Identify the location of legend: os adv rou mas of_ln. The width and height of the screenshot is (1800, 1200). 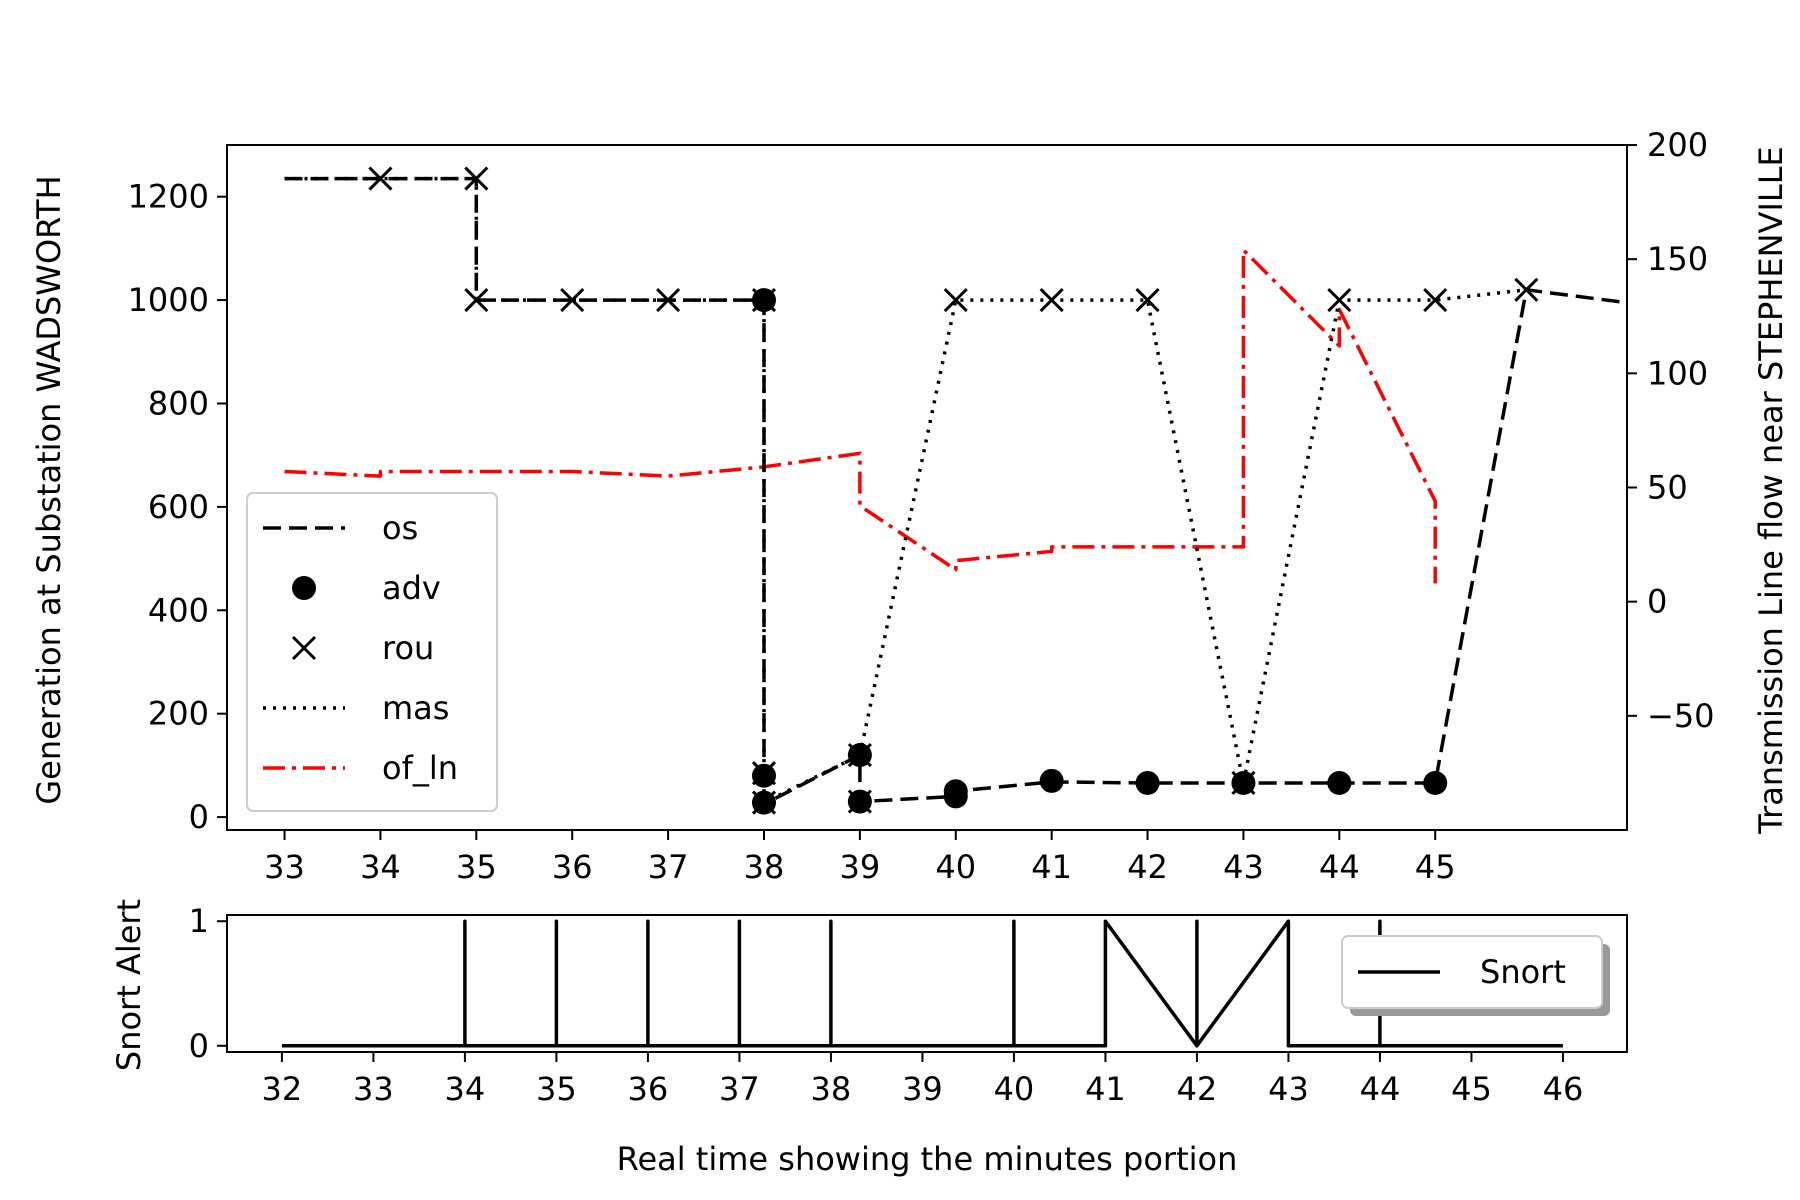
(372, 652).